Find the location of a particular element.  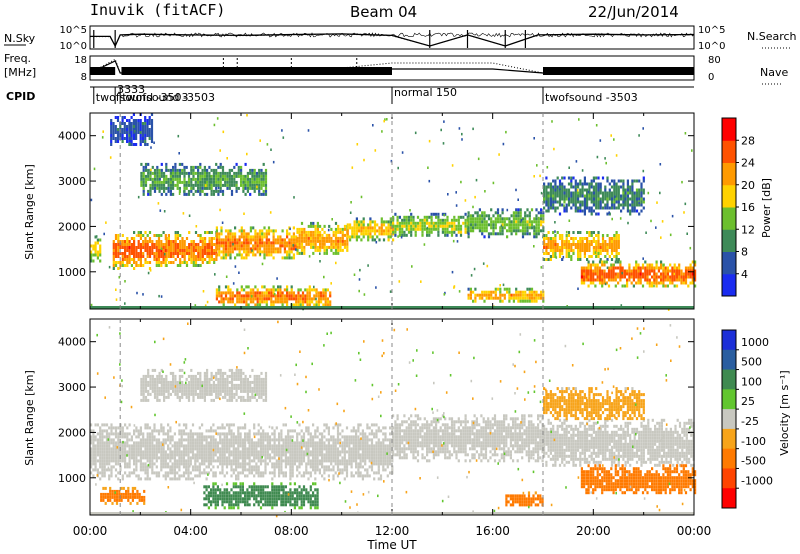

nsky-label: N.Sky is located at coordinates (20, 38).